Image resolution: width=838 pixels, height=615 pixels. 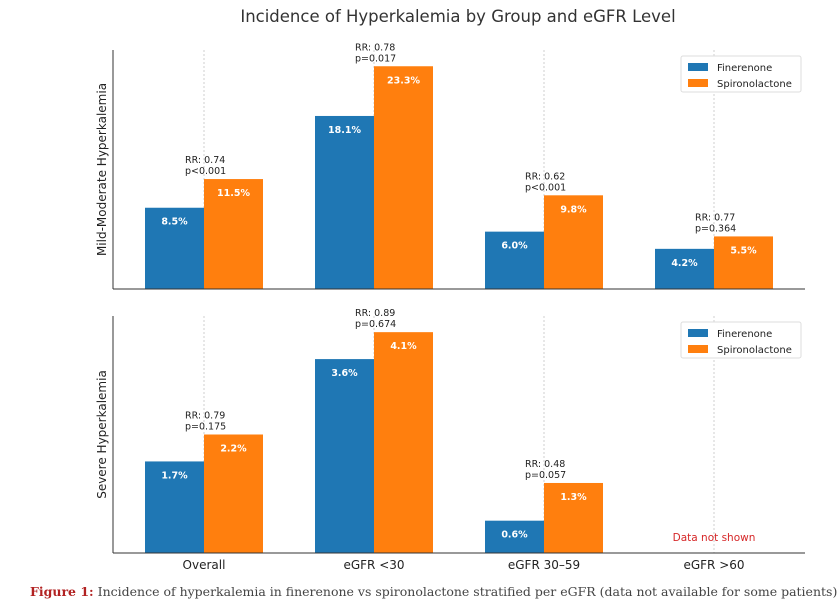 I want to click on bar-value-label: 6.0%, so click(x=514, y=246).